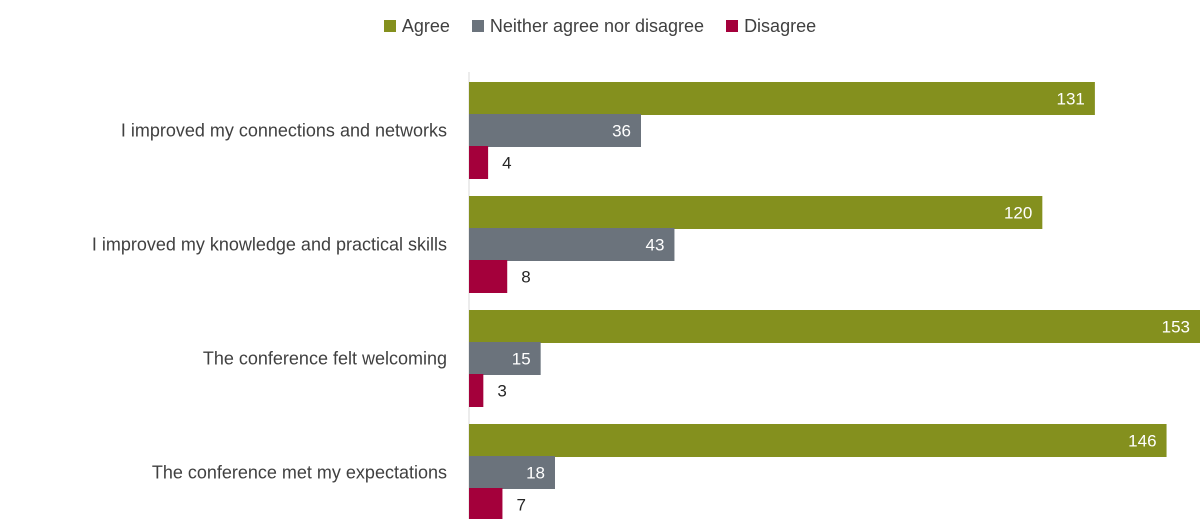  I want to click on legend-label-neither: Neither agree nor disagree, so click(597, 25).